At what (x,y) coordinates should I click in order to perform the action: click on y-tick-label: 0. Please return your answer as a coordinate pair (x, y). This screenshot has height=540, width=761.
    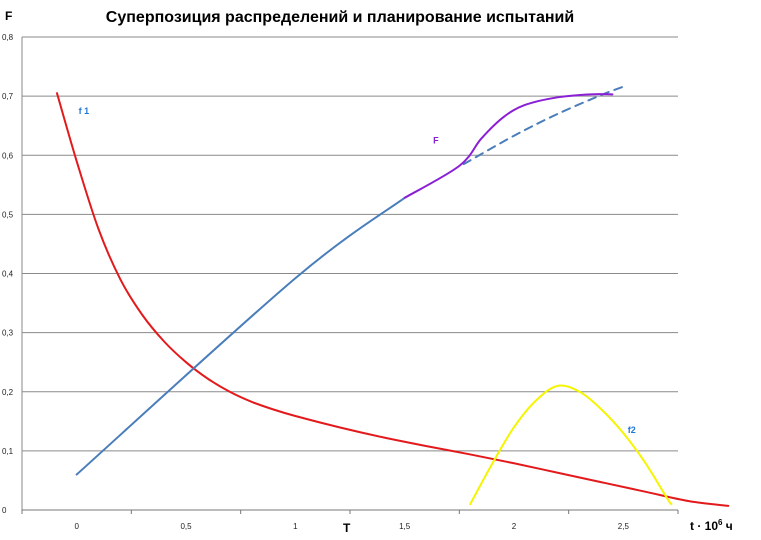
    Looking at the image, I should click on (4, 510).